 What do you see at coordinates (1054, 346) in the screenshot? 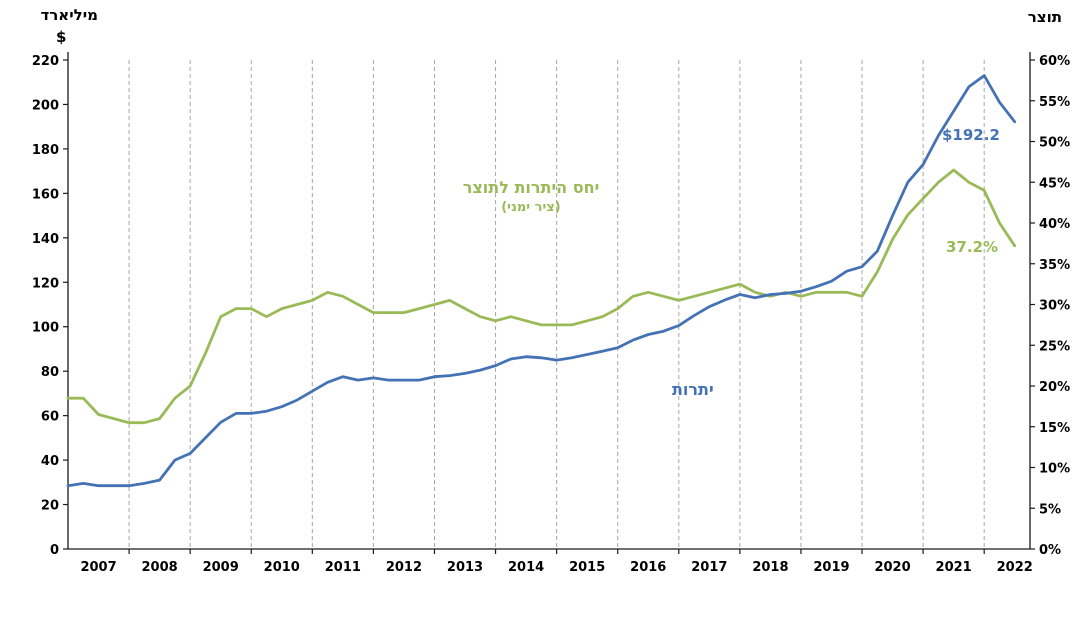
I see `svg-text: 25%` at bounding box center [1054, 346].